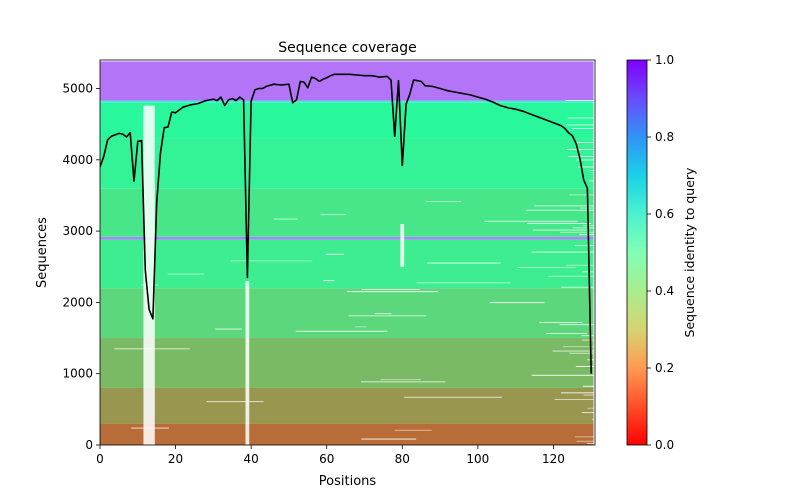  I want to click on y-tick-label: 5000, so click(77, 89).